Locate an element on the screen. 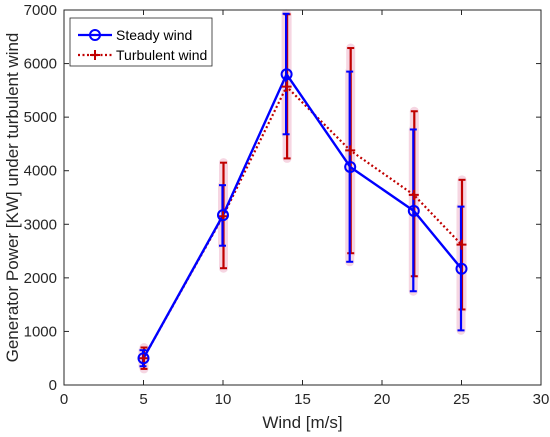 Image resolution: width=550 pixels, height=437 pixels. x-axis-label: Wind [m/s] is located at coordinates (302, 422).